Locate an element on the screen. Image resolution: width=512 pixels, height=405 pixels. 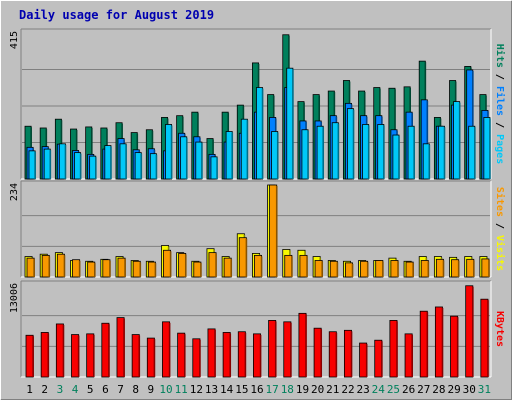
bar-pages-day-21-fill is located at coordinates (335, 151).